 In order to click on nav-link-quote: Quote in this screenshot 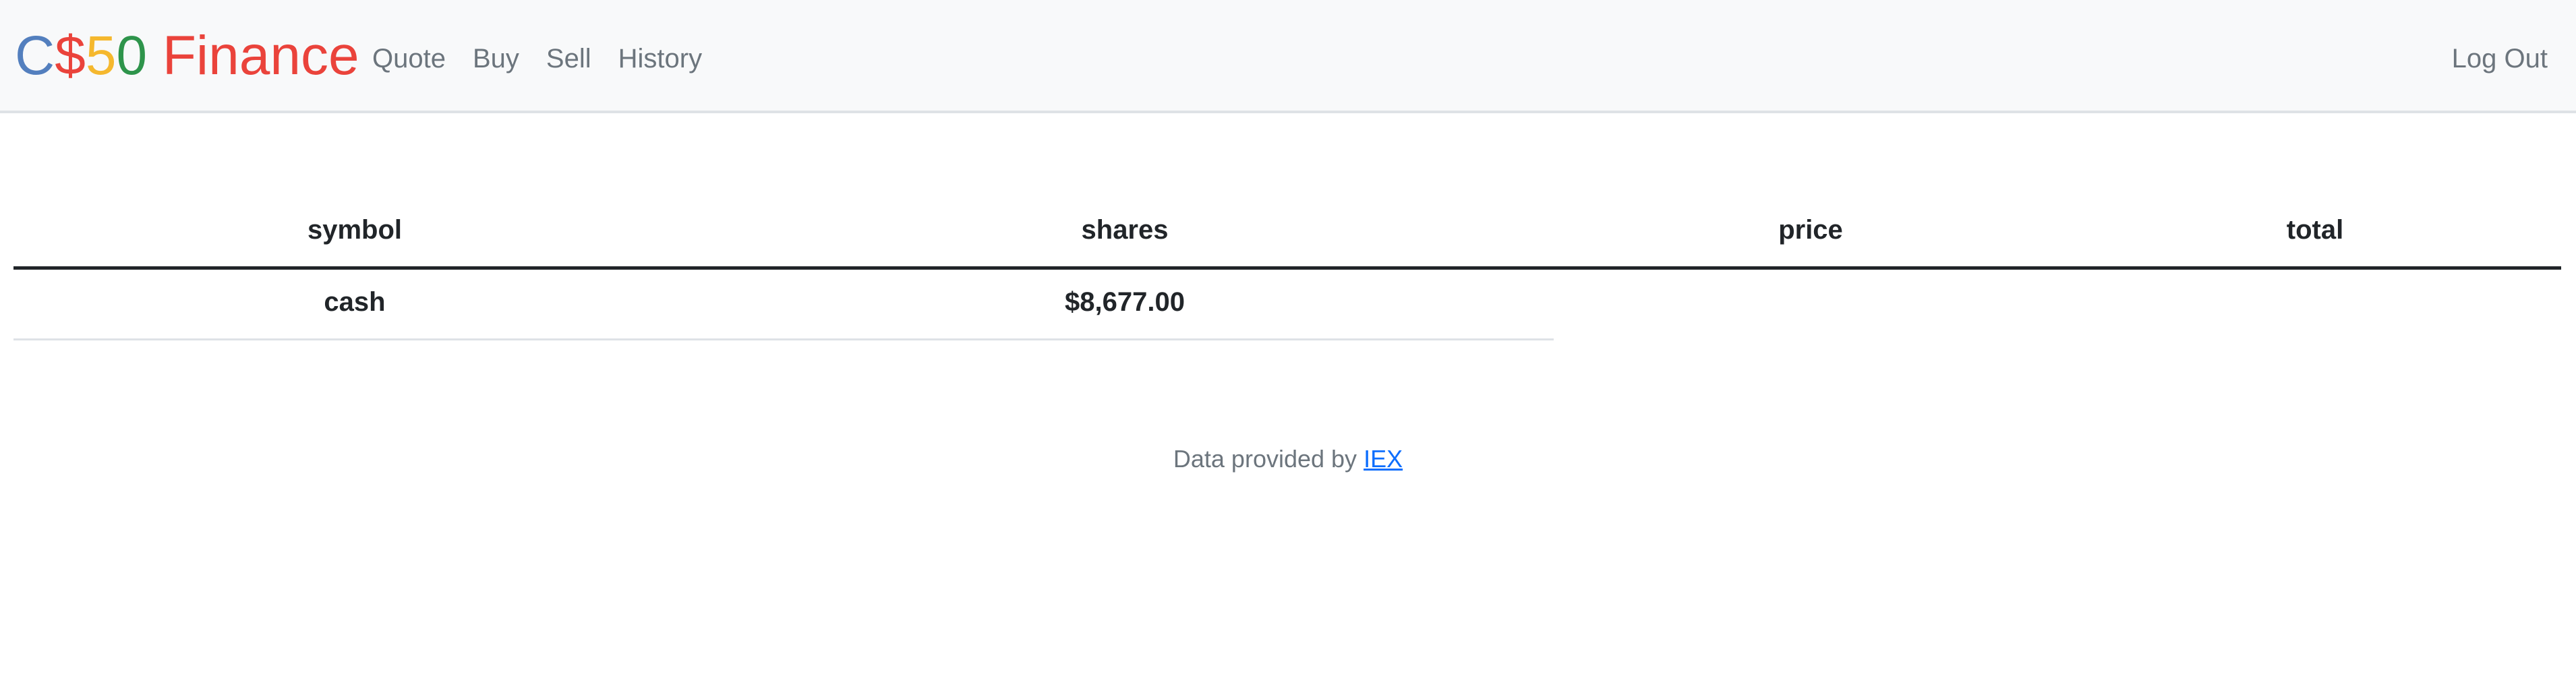, I will do `click(409, 59)`.